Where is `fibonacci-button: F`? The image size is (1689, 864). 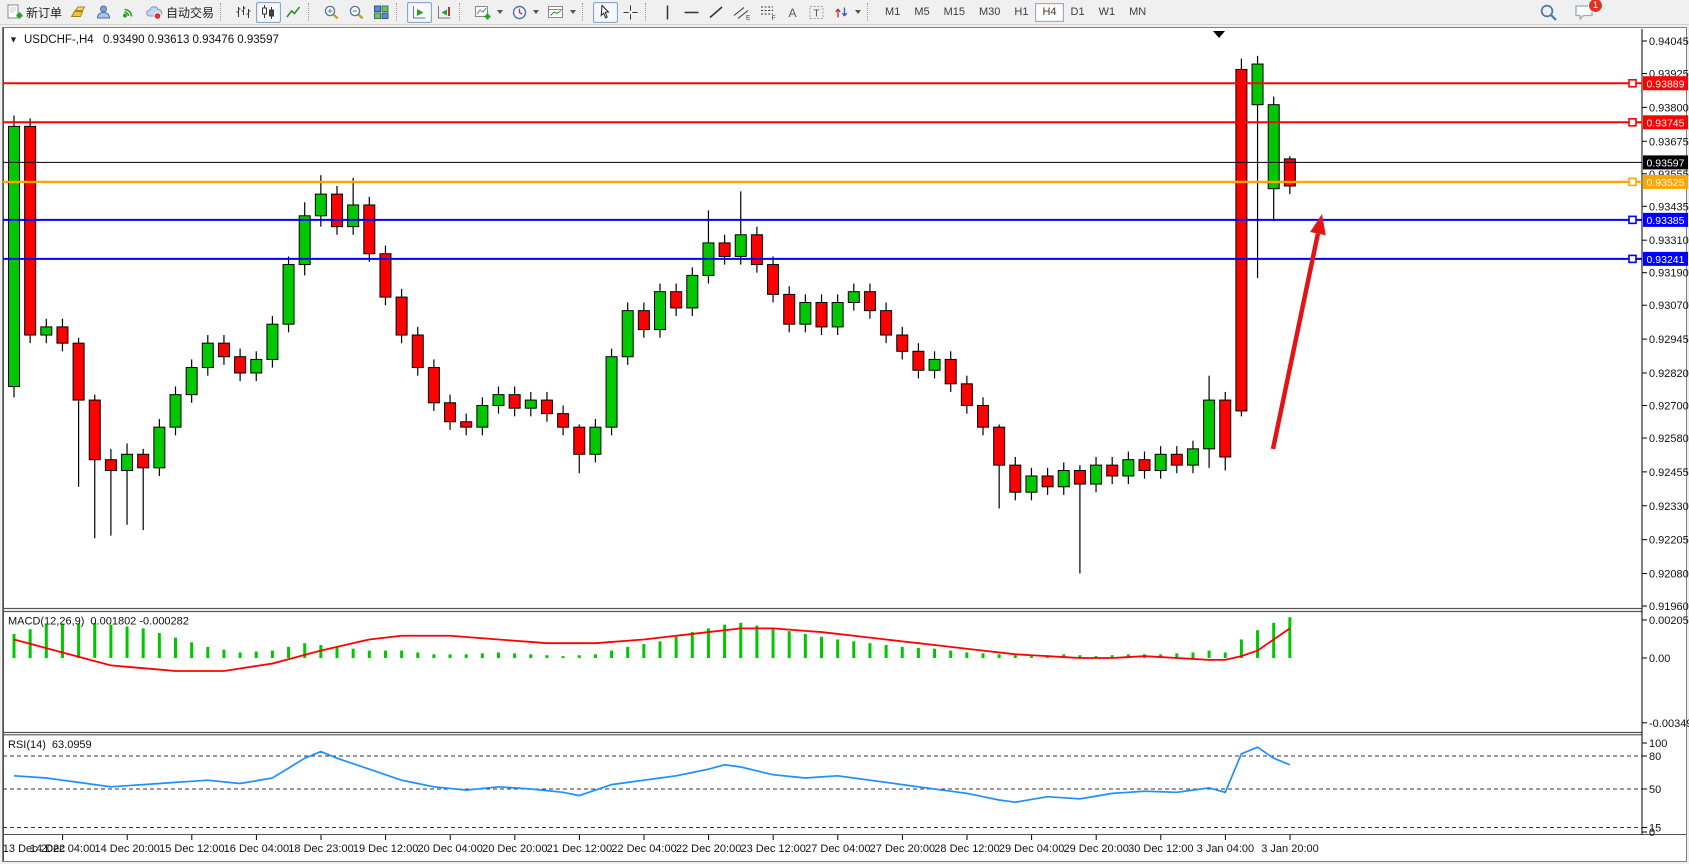
fibonacci-button: F is located at coordinates (768, 12).